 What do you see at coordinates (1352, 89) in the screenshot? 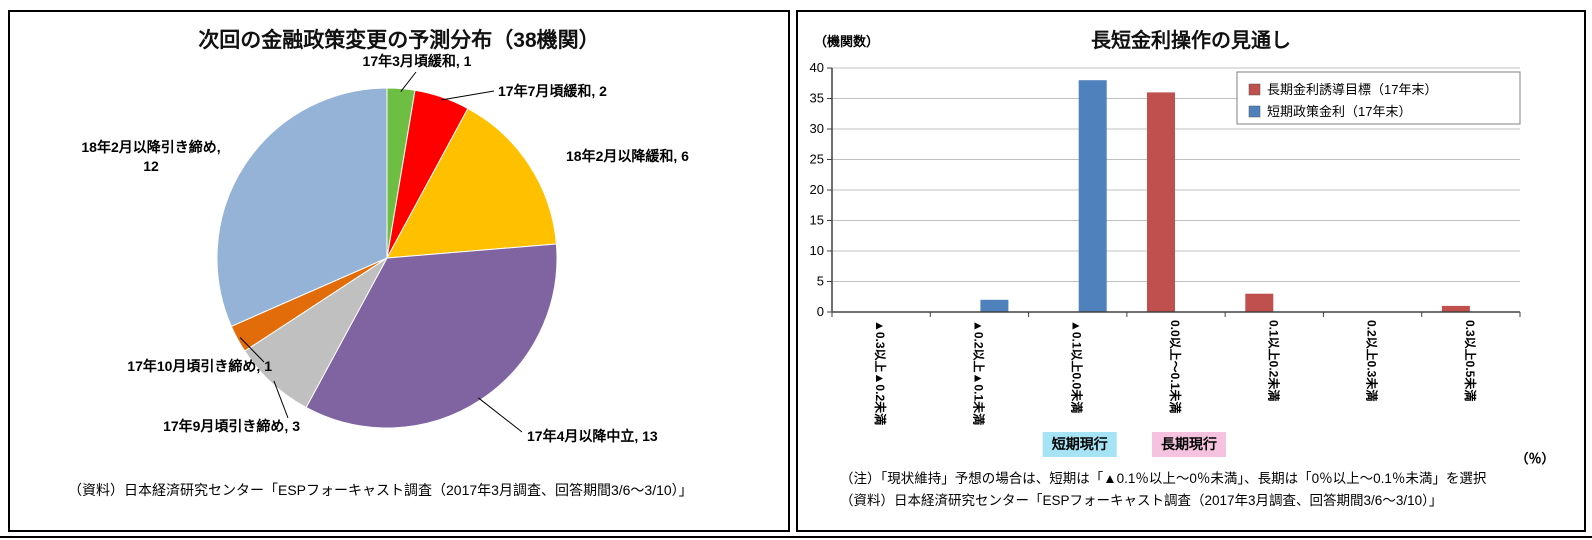
I see `legend-label-0: 長期金利誘導目標（17年末）` at bounding box center [1352, 89].